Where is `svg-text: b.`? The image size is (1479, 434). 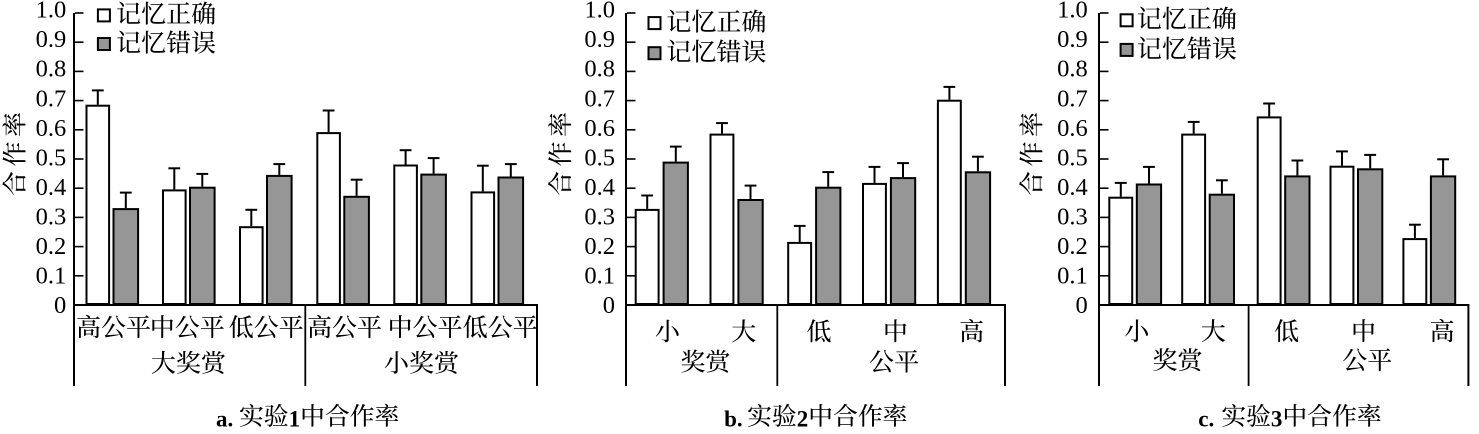 svg-text: b. is located at coordinates (733, 417).